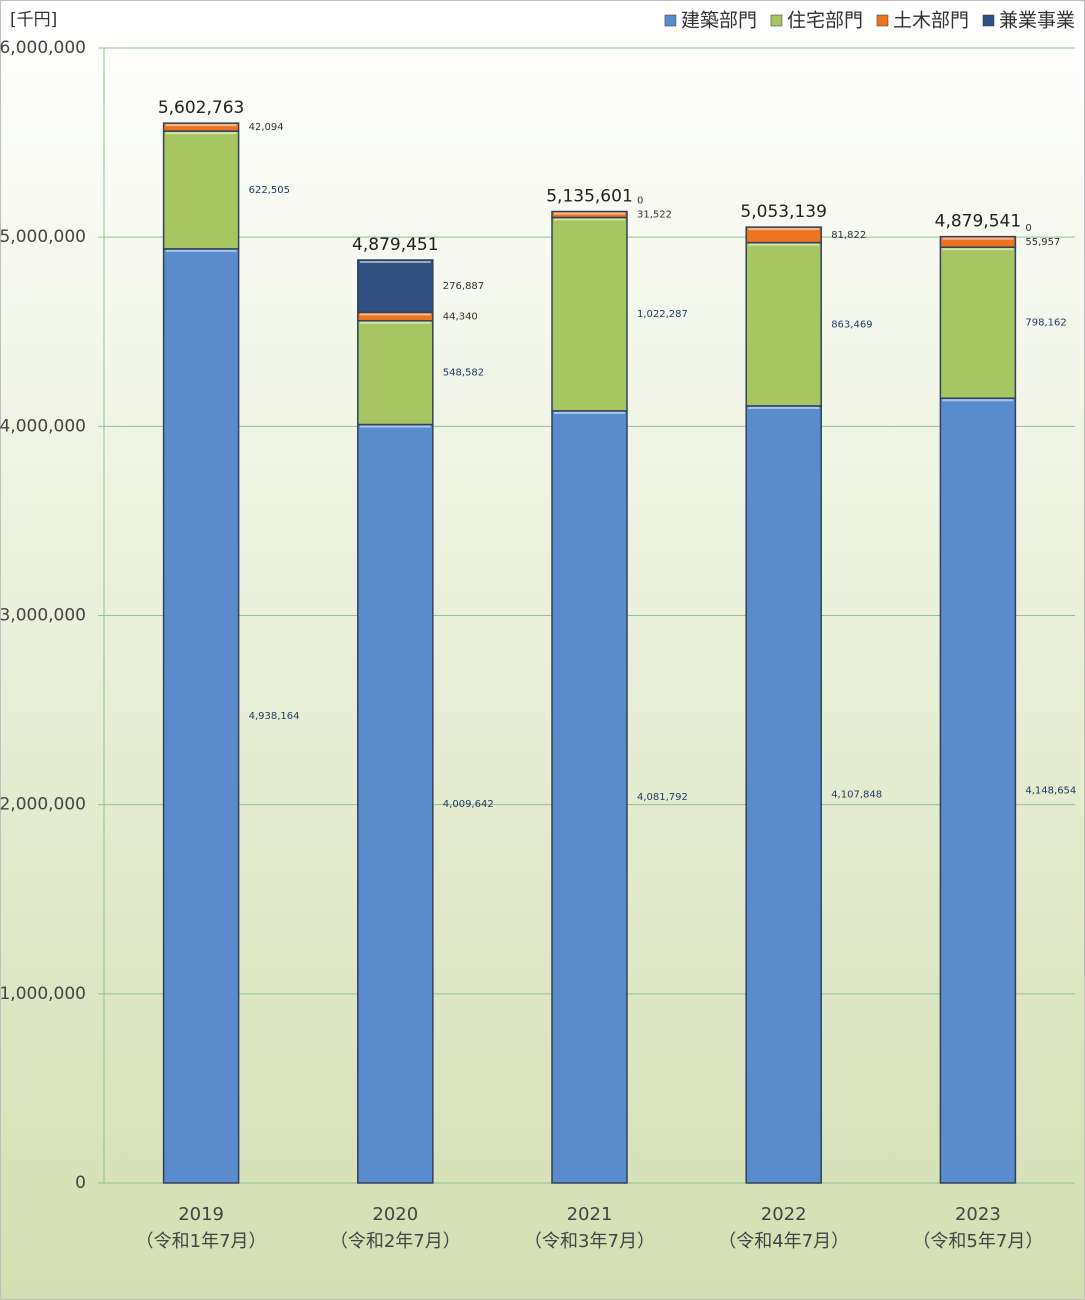  Describe the element at coordinates (662, 314) in the screenshot. I see `value-label: 1,022,287` at that location.